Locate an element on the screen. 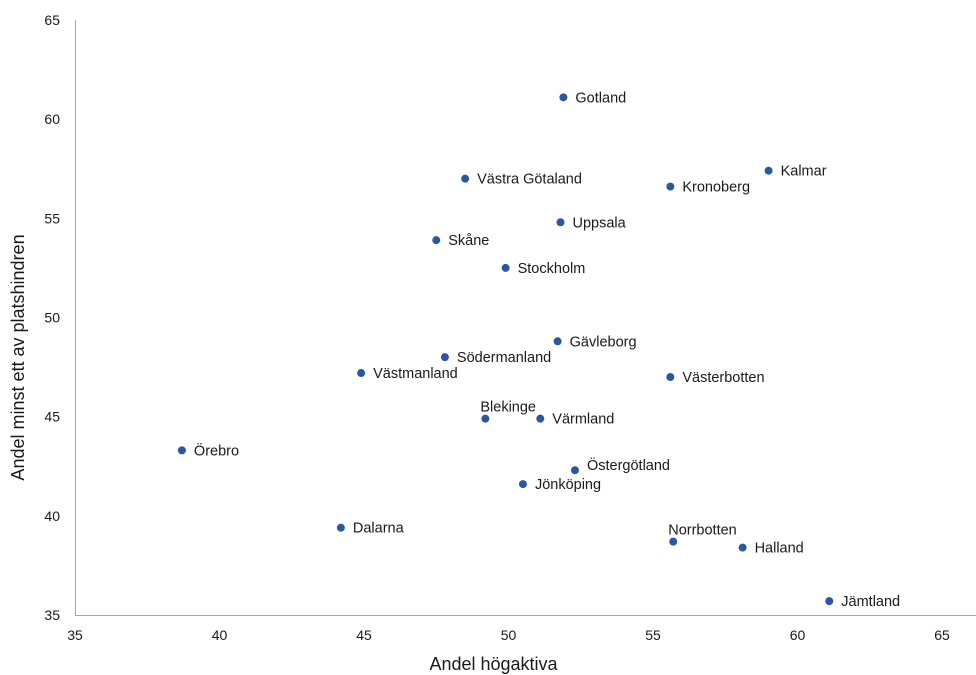 Image resolution: width=976 pixels, height=675 pixels. x-tick-labels: 35 40 45 50 55 60 65 is located at coordinates (508, 635).